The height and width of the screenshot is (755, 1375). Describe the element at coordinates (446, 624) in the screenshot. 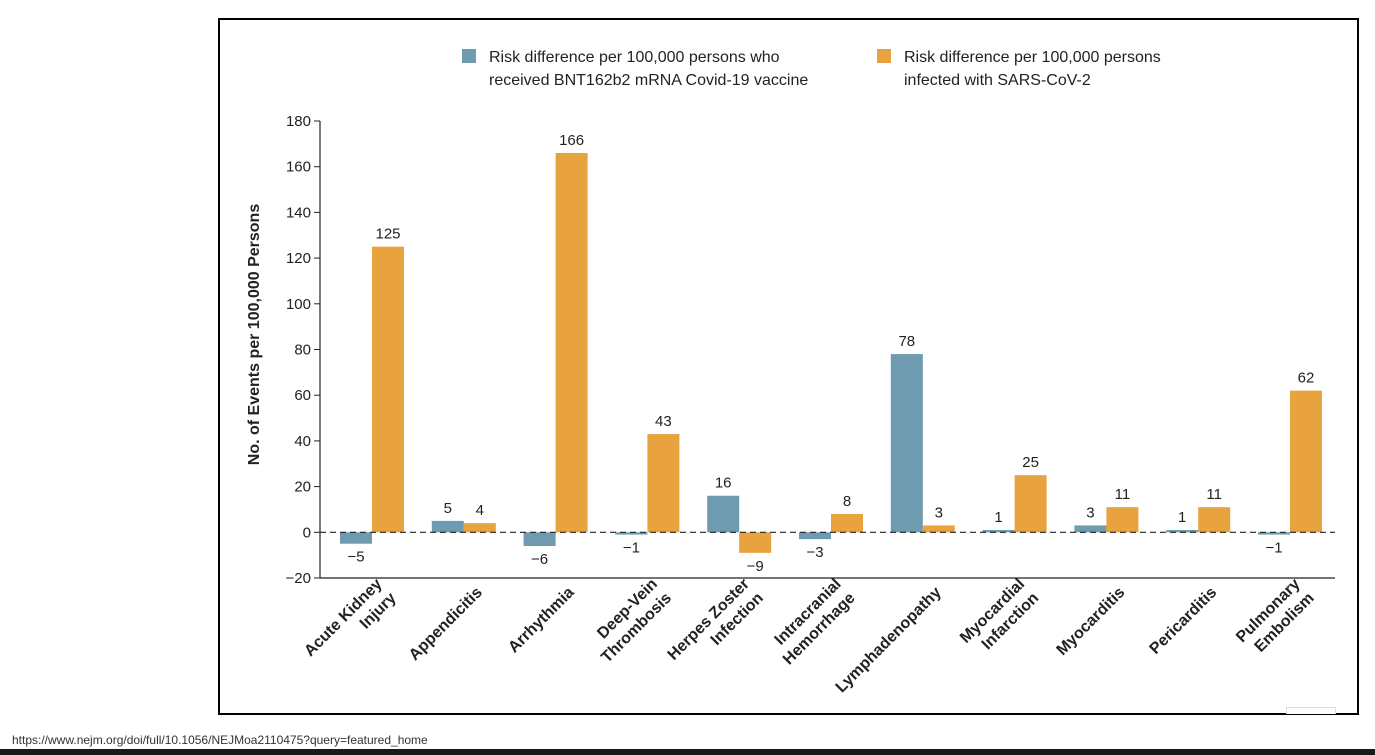

I see `category-label: Appendicitis` at that location.